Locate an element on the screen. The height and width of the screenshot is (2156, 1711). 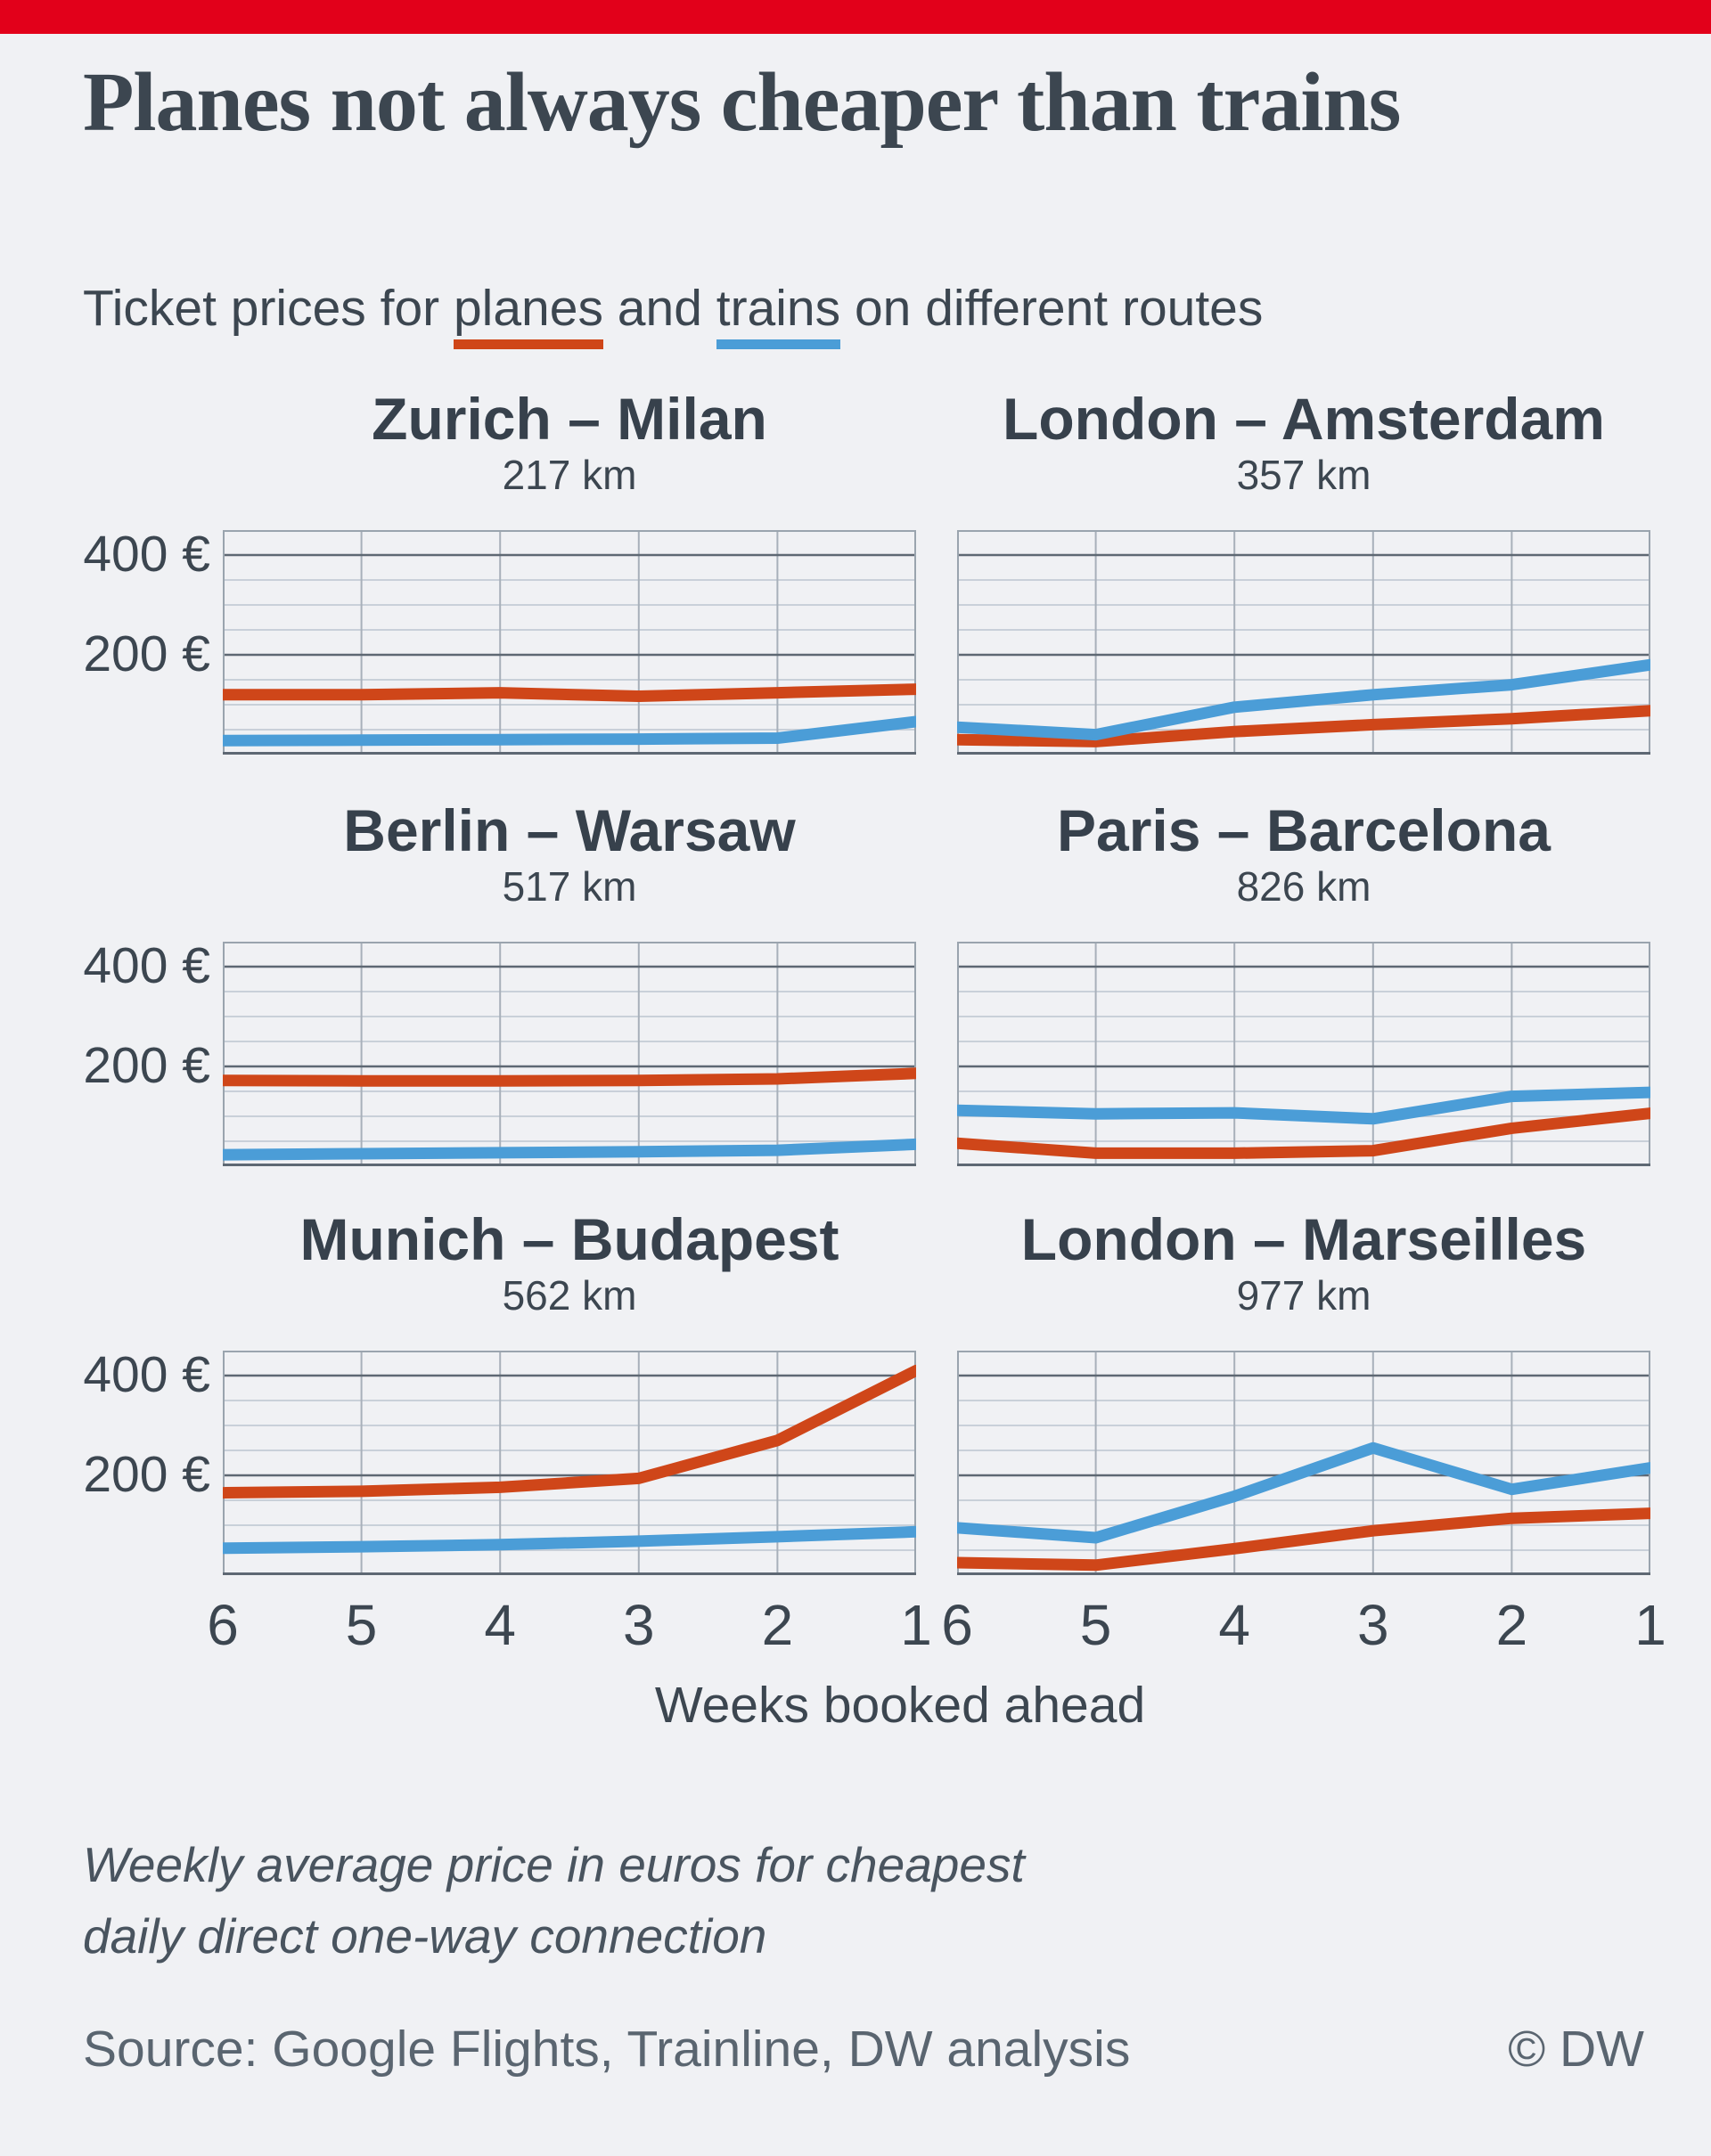
chart-distance: 977 km is located at coordinates (1303, 1295).